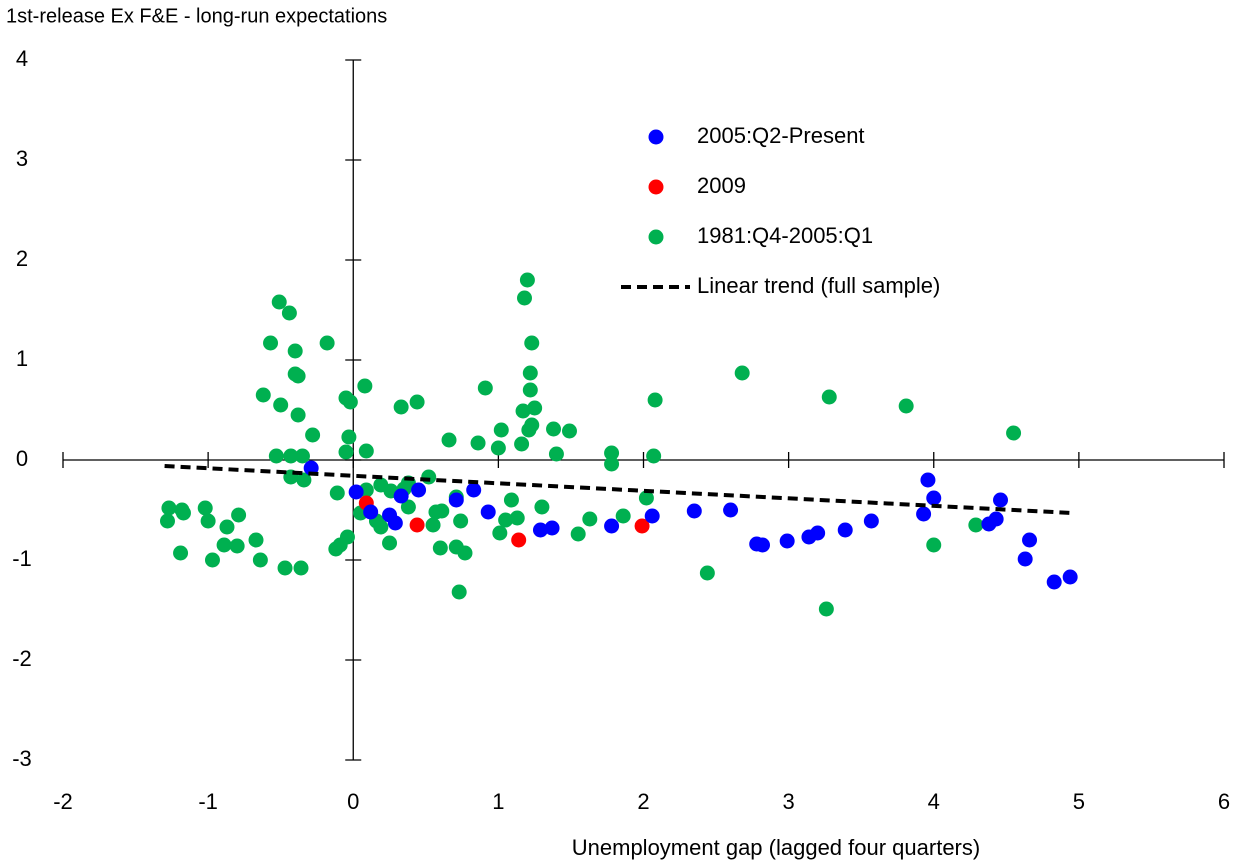 Image resolution: width=1239 pixels, height=867 pixels. Describe the element at coordinates (721, 185) in the screenshot. I see `legend-label: 2009` at that location.